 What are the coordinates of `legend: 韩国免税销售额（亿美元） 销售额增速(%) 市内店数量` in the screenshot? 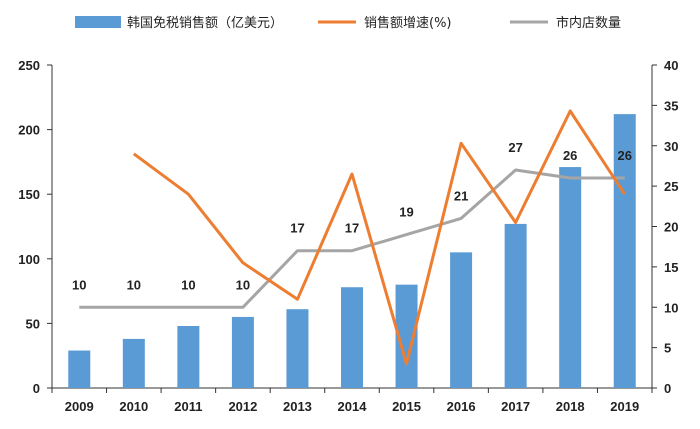 It's located at (348, 23).